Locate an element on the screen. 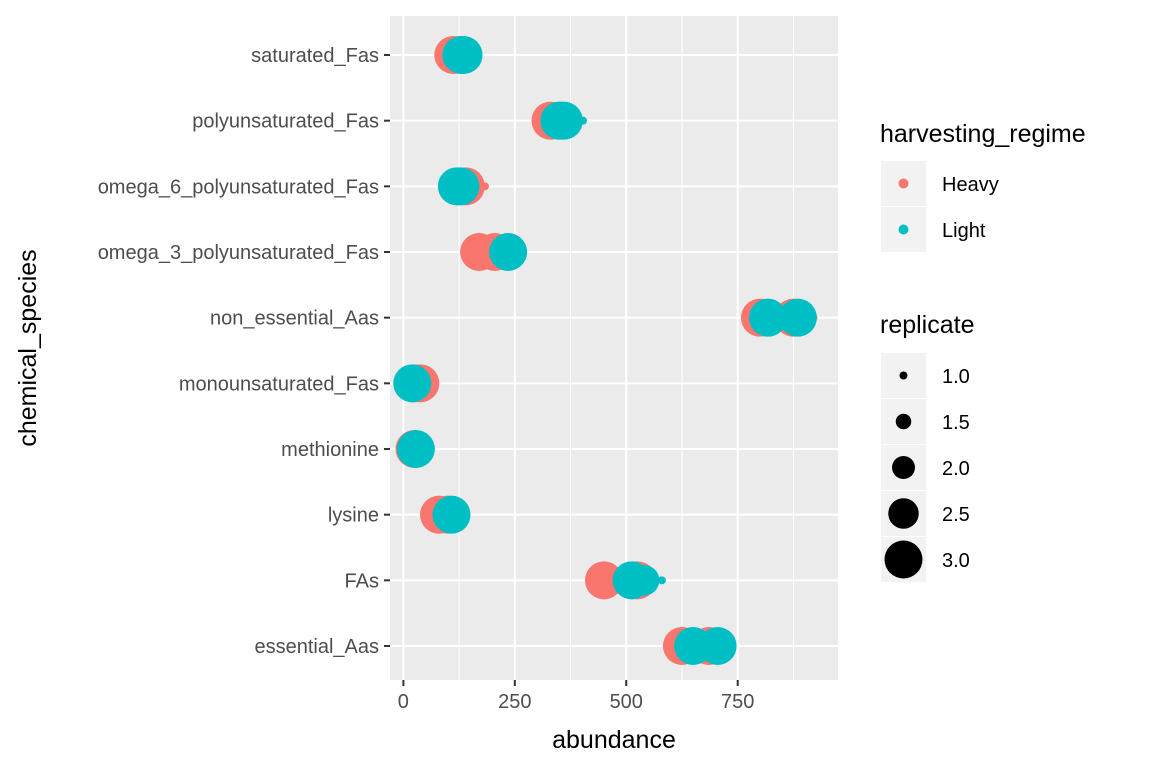 The width and height of the screenshot is (1152, 768). y-axis-title: chemical_species is located at coordinates (28, 347).